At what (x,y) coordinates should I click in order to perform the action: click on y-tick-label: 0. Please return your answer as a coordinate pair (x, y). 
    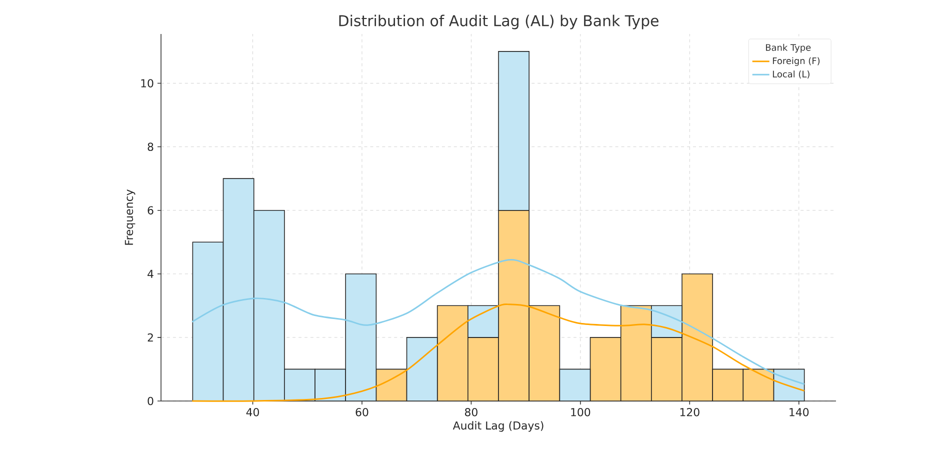
    Looking at the image, I should click on (151, 401).